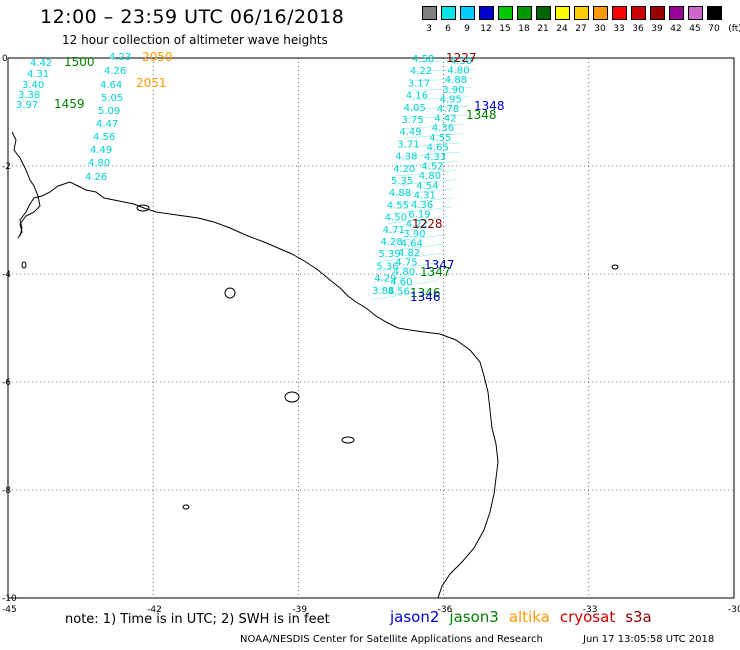 The height and width of the screenshot is (650, 740). Describe the element at coordinates (107, 124) in the screenshot. I see `wave-height-label: 4.47` at that location.